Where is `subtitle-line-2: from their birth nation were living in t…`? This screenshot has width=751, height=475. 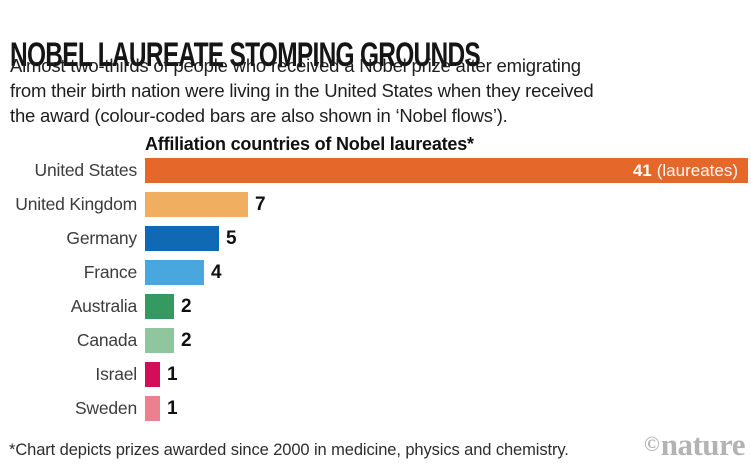 subtitle-line-2: from their birth nation were living in t… is located at coordinates (302, 90).